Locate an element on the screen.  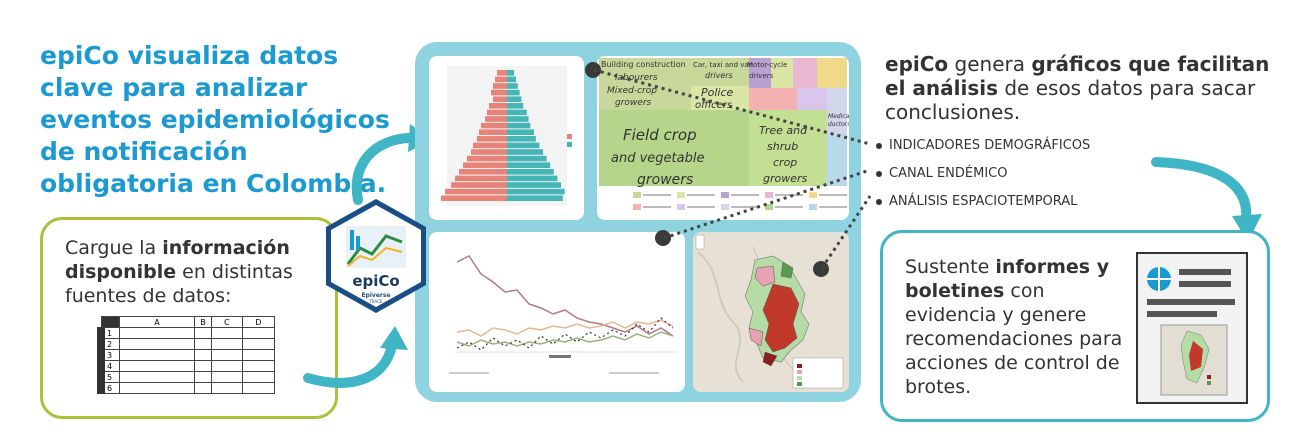
treemap-label: officers is located at coordinates (713, 105).